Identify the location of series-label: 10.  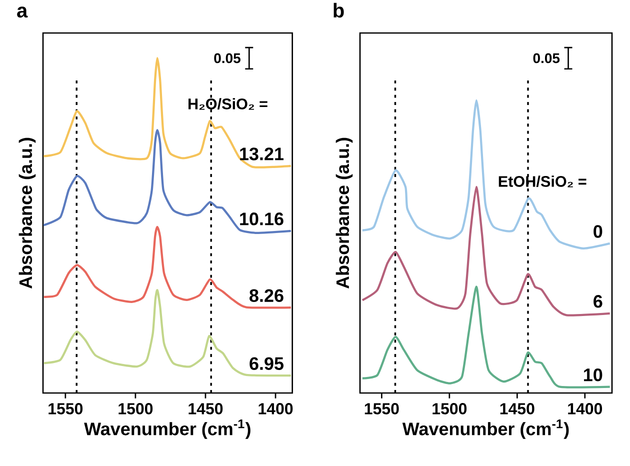
(593, 375).